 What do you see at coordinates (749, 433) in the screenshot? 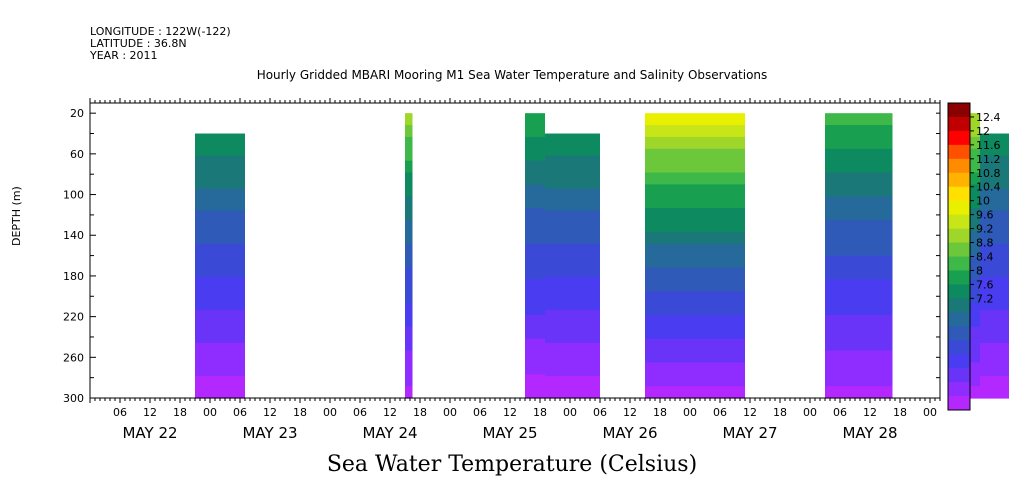
I see `x-day-label: MAY 27` at bounding box center [749, 433].